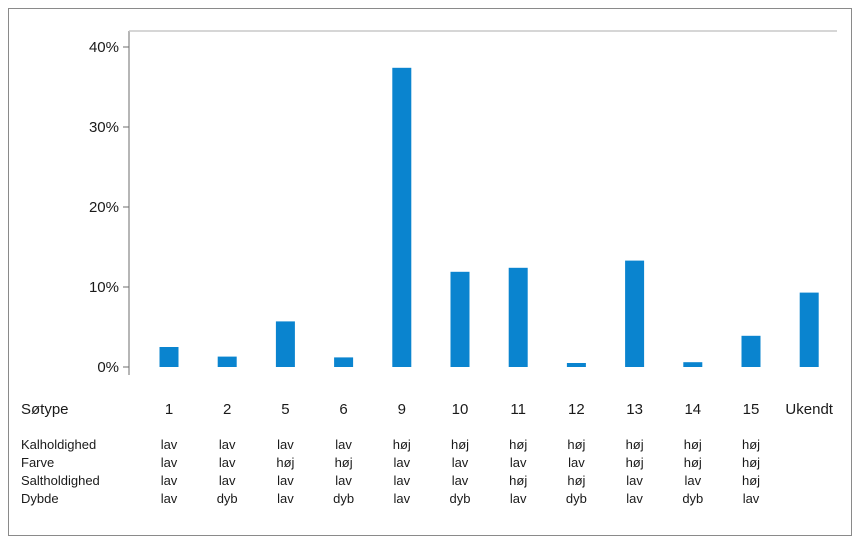  I want to click on table-row-label: Farve, so click(37, 462).